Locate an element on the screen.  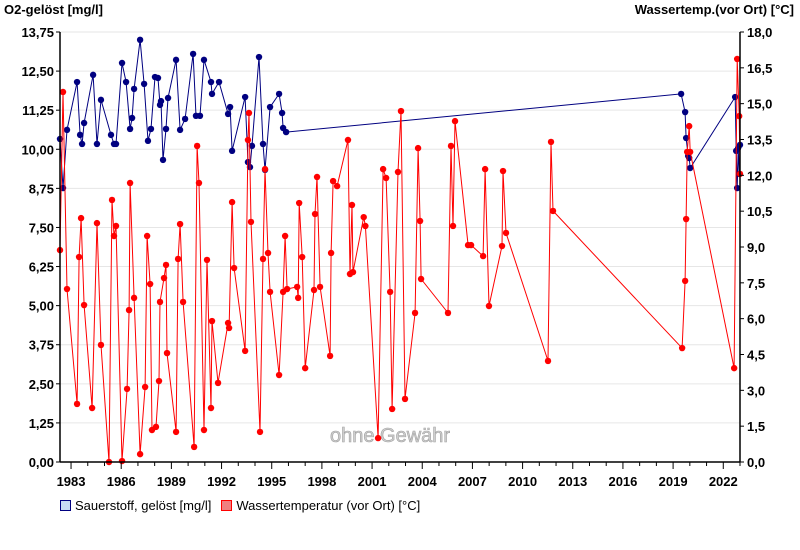
x-tick-label: 2013 is located at coordinates (572, 481).